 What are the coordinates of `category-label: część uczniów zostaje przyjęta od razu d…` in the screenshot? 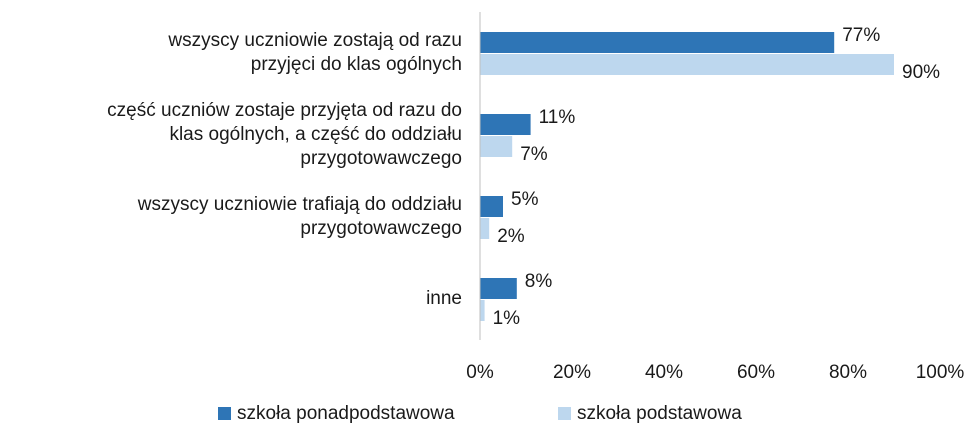 It's located at (284, 134).